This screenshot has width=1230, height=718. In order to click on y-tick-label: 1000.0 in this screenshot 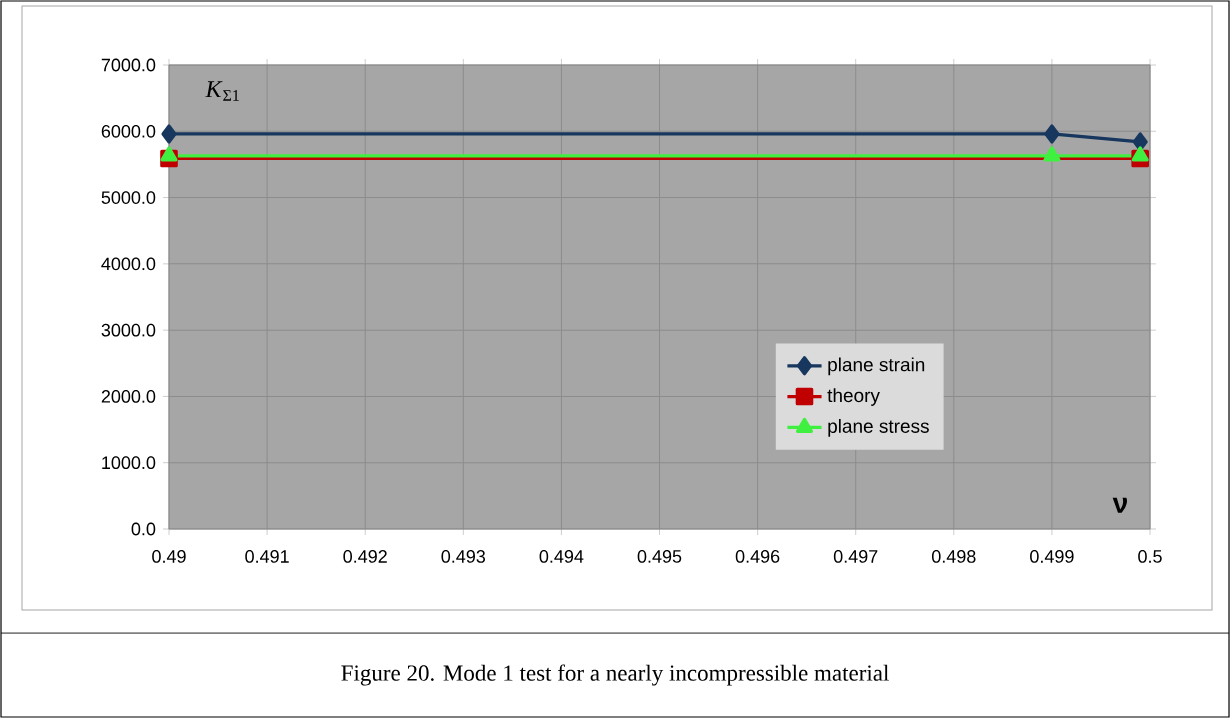, I will do `click(129, 463)`.